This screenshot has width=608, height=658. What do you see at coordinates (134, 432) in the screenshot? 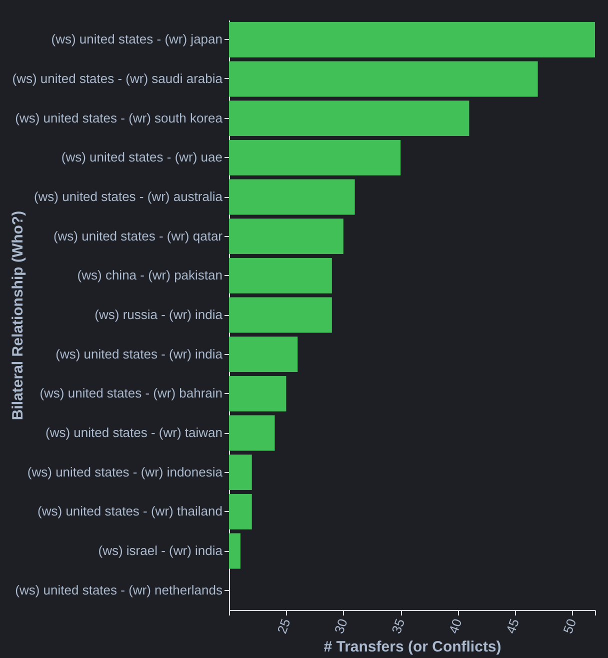
I see `y-tick-label: (ws) united states - (wr) taiwan` at bounding box center [134, 432].